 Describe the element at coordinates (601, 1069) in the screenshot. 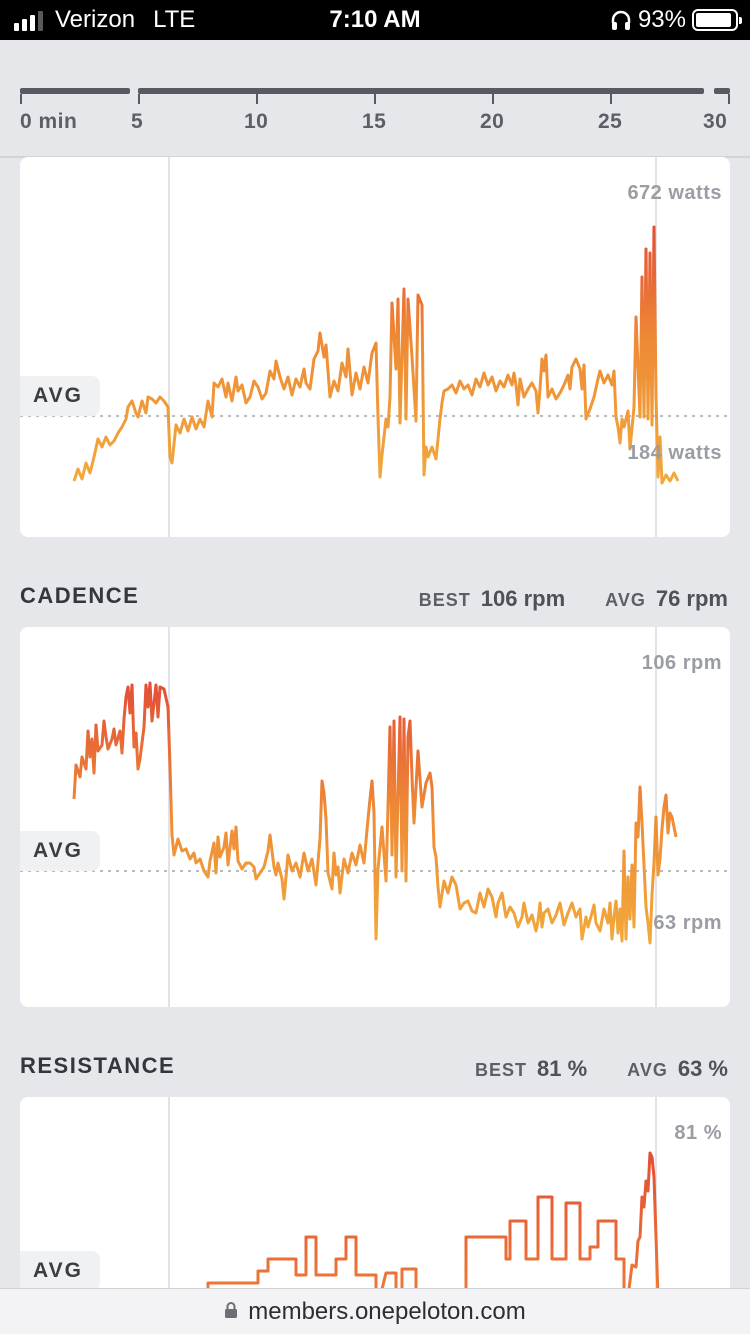

I see `resistance-stats: BEST 81 % AVG 63 %` at that location.